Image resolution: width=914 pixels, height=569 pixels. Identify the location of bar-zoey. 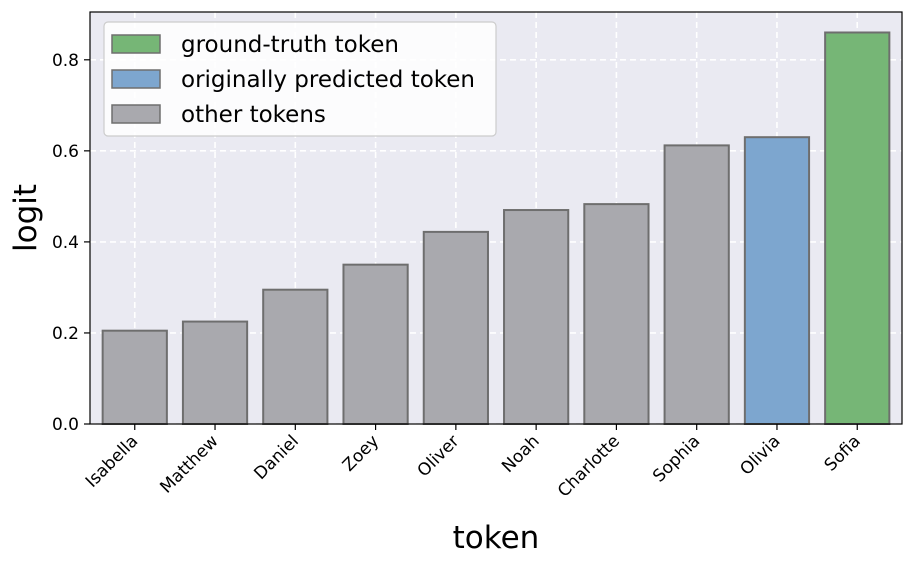
(375, 344).